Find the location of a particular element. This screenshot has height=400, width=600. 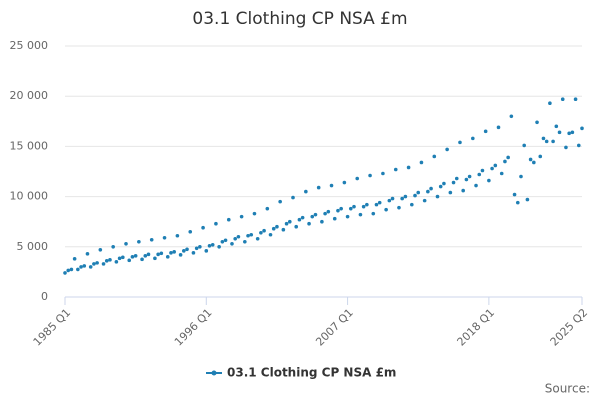

y-tick-label: 25 000 is located at coordinates (29, 45).